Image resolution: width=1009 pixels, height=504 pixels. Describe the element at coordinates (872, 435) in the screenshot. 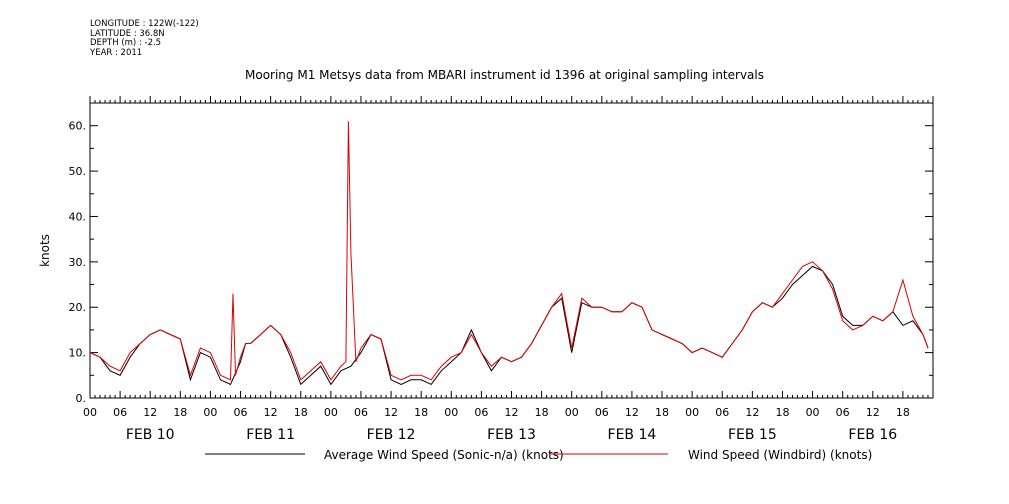

I see `day-label: FEB 16` at that location.